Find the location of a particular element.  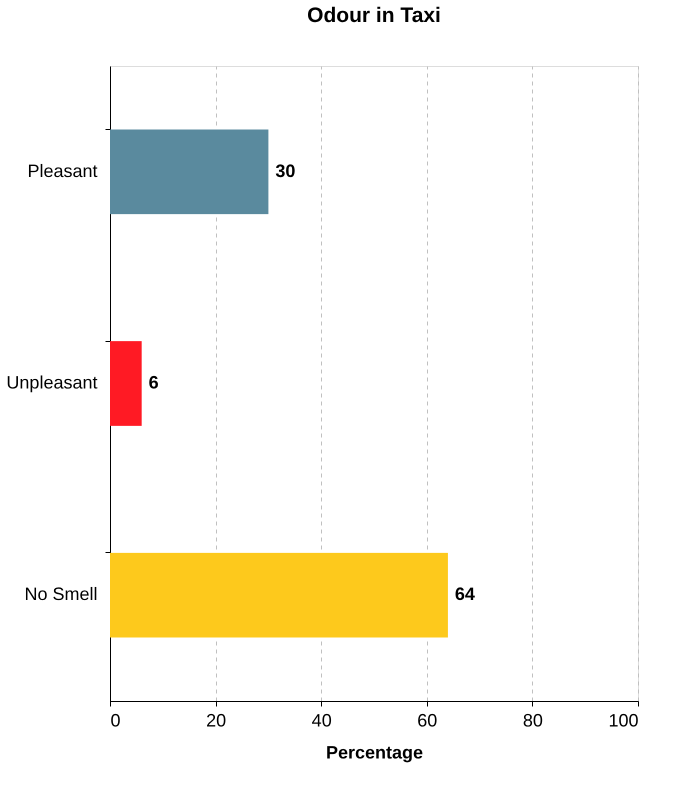

y-tick-label: Pleasant is located at coordinates (62, 170).